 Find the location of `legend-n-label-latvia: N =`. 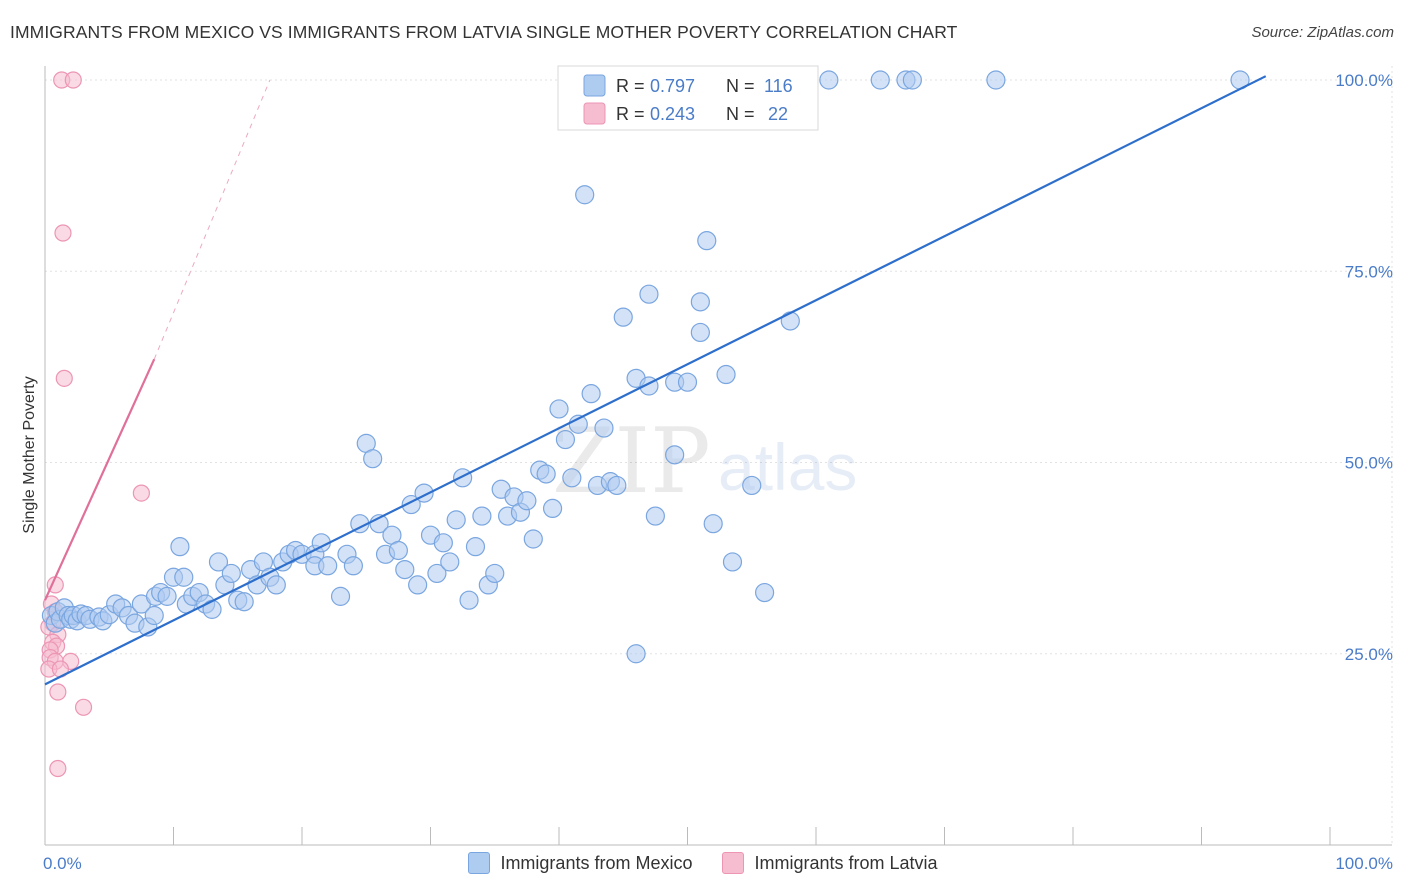

legend-n-label-latvia: N = is located at coordinates (740, 114).